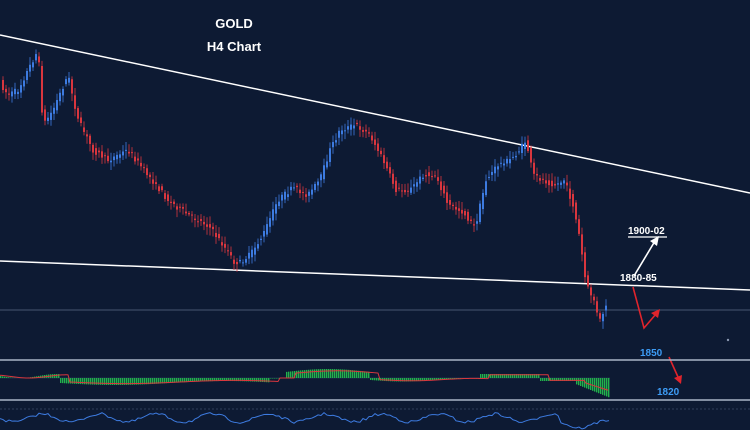 Image resolution: width=750 pixels, height=430 pixels. Describe the element at coordinates (234, 23) in the screenshot. I see `chart-title: GOLD` at that location.